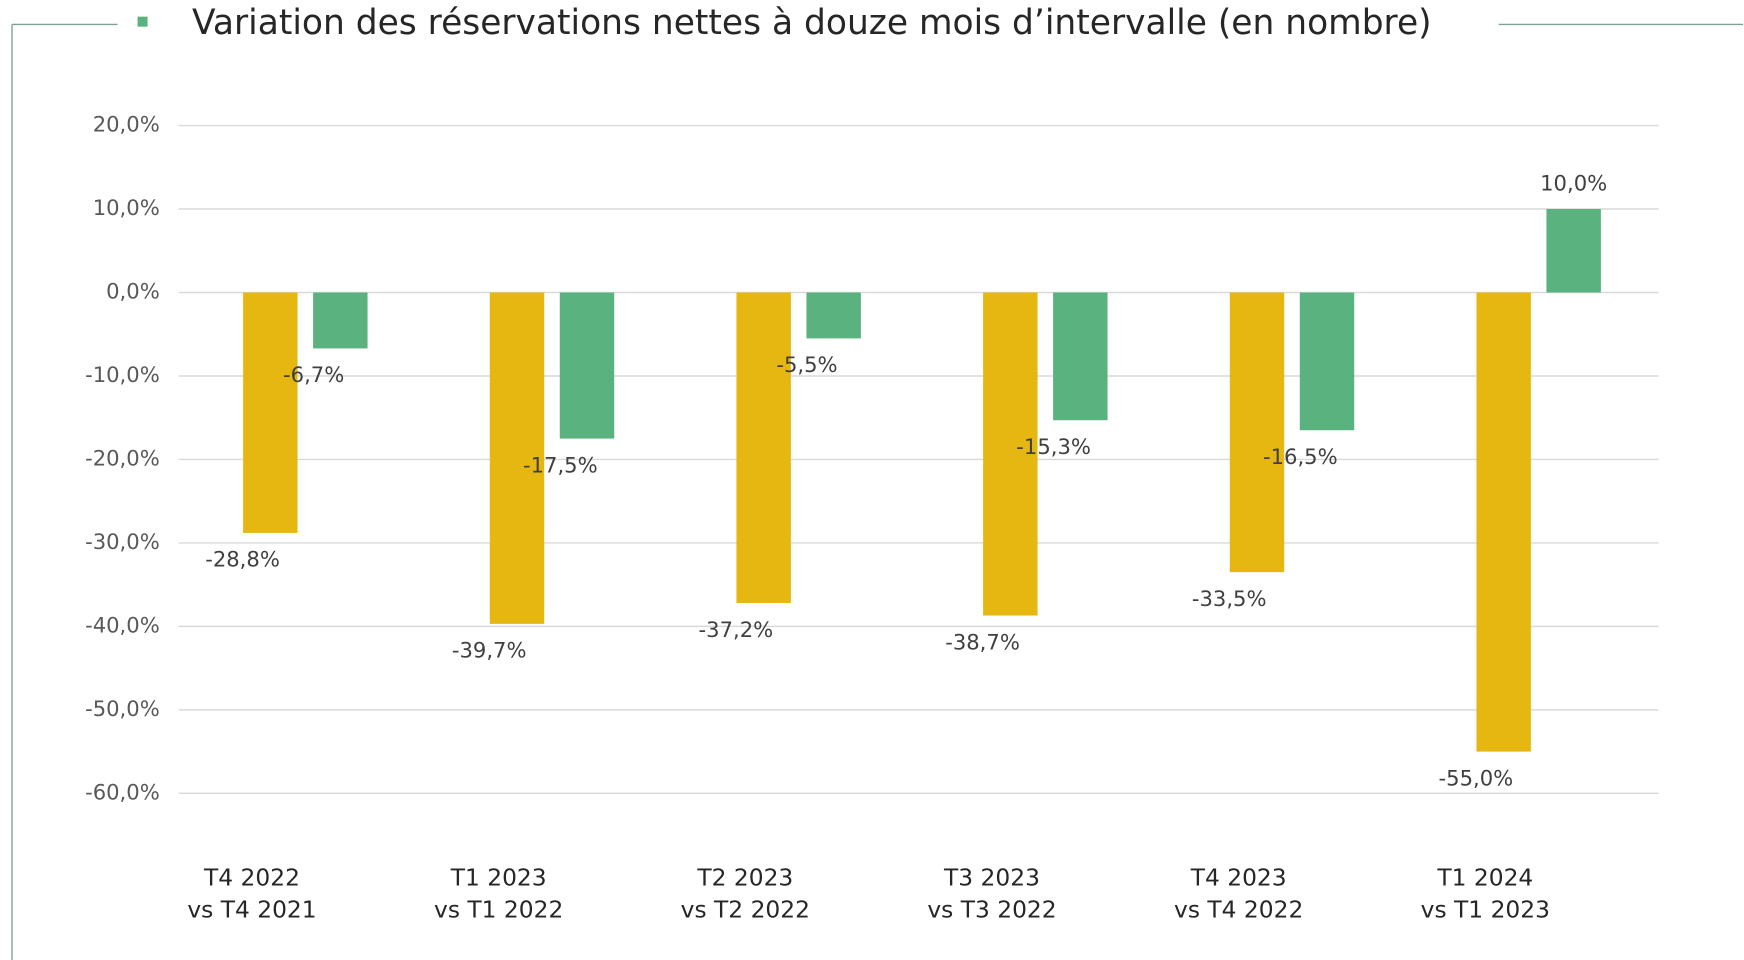  Describe the element at coordinates (991, 910) in the screenshot. I see `x-tick-label: vs T3 2022` at that location.